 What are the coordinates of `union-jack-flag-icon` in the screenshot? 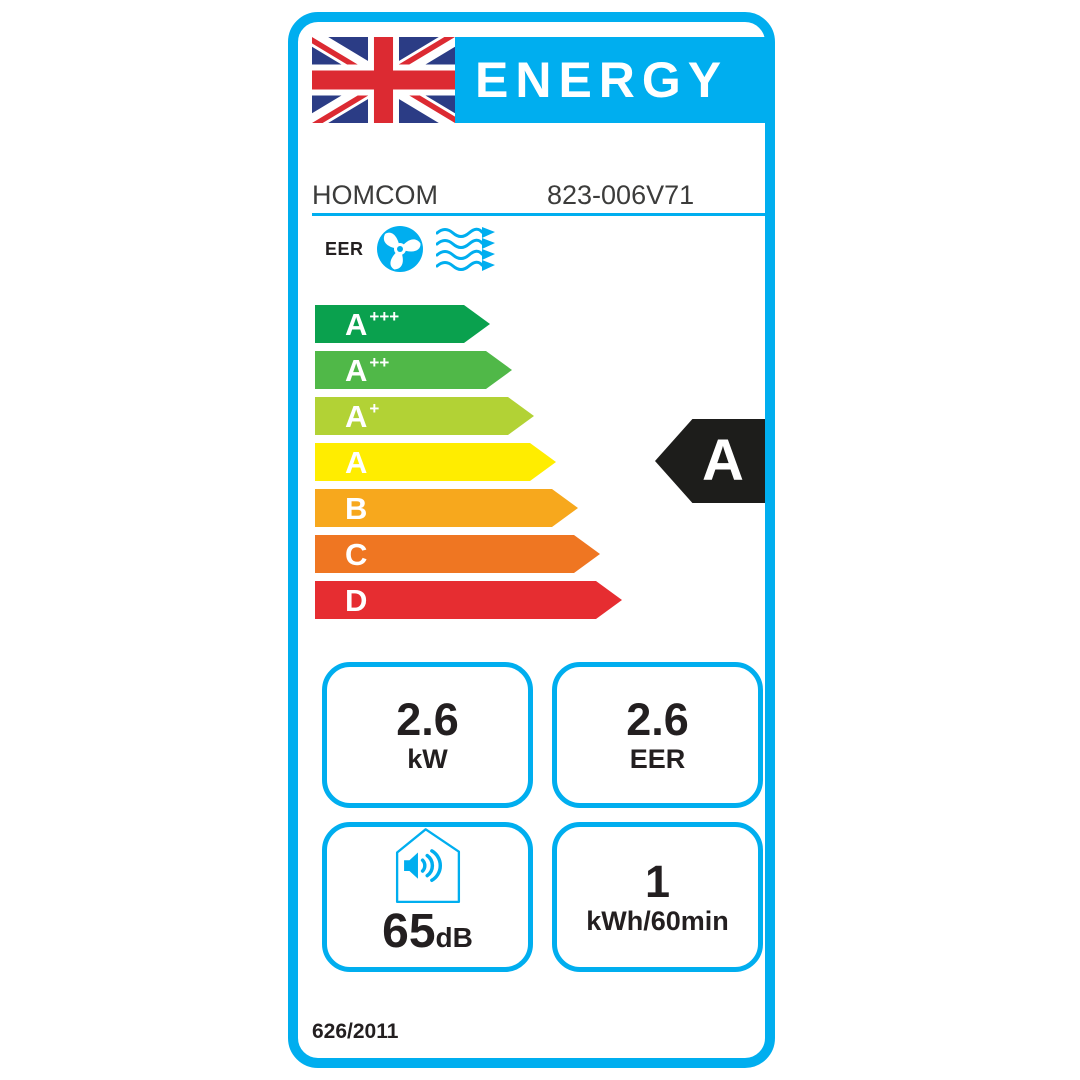 It's located at (383, 80).